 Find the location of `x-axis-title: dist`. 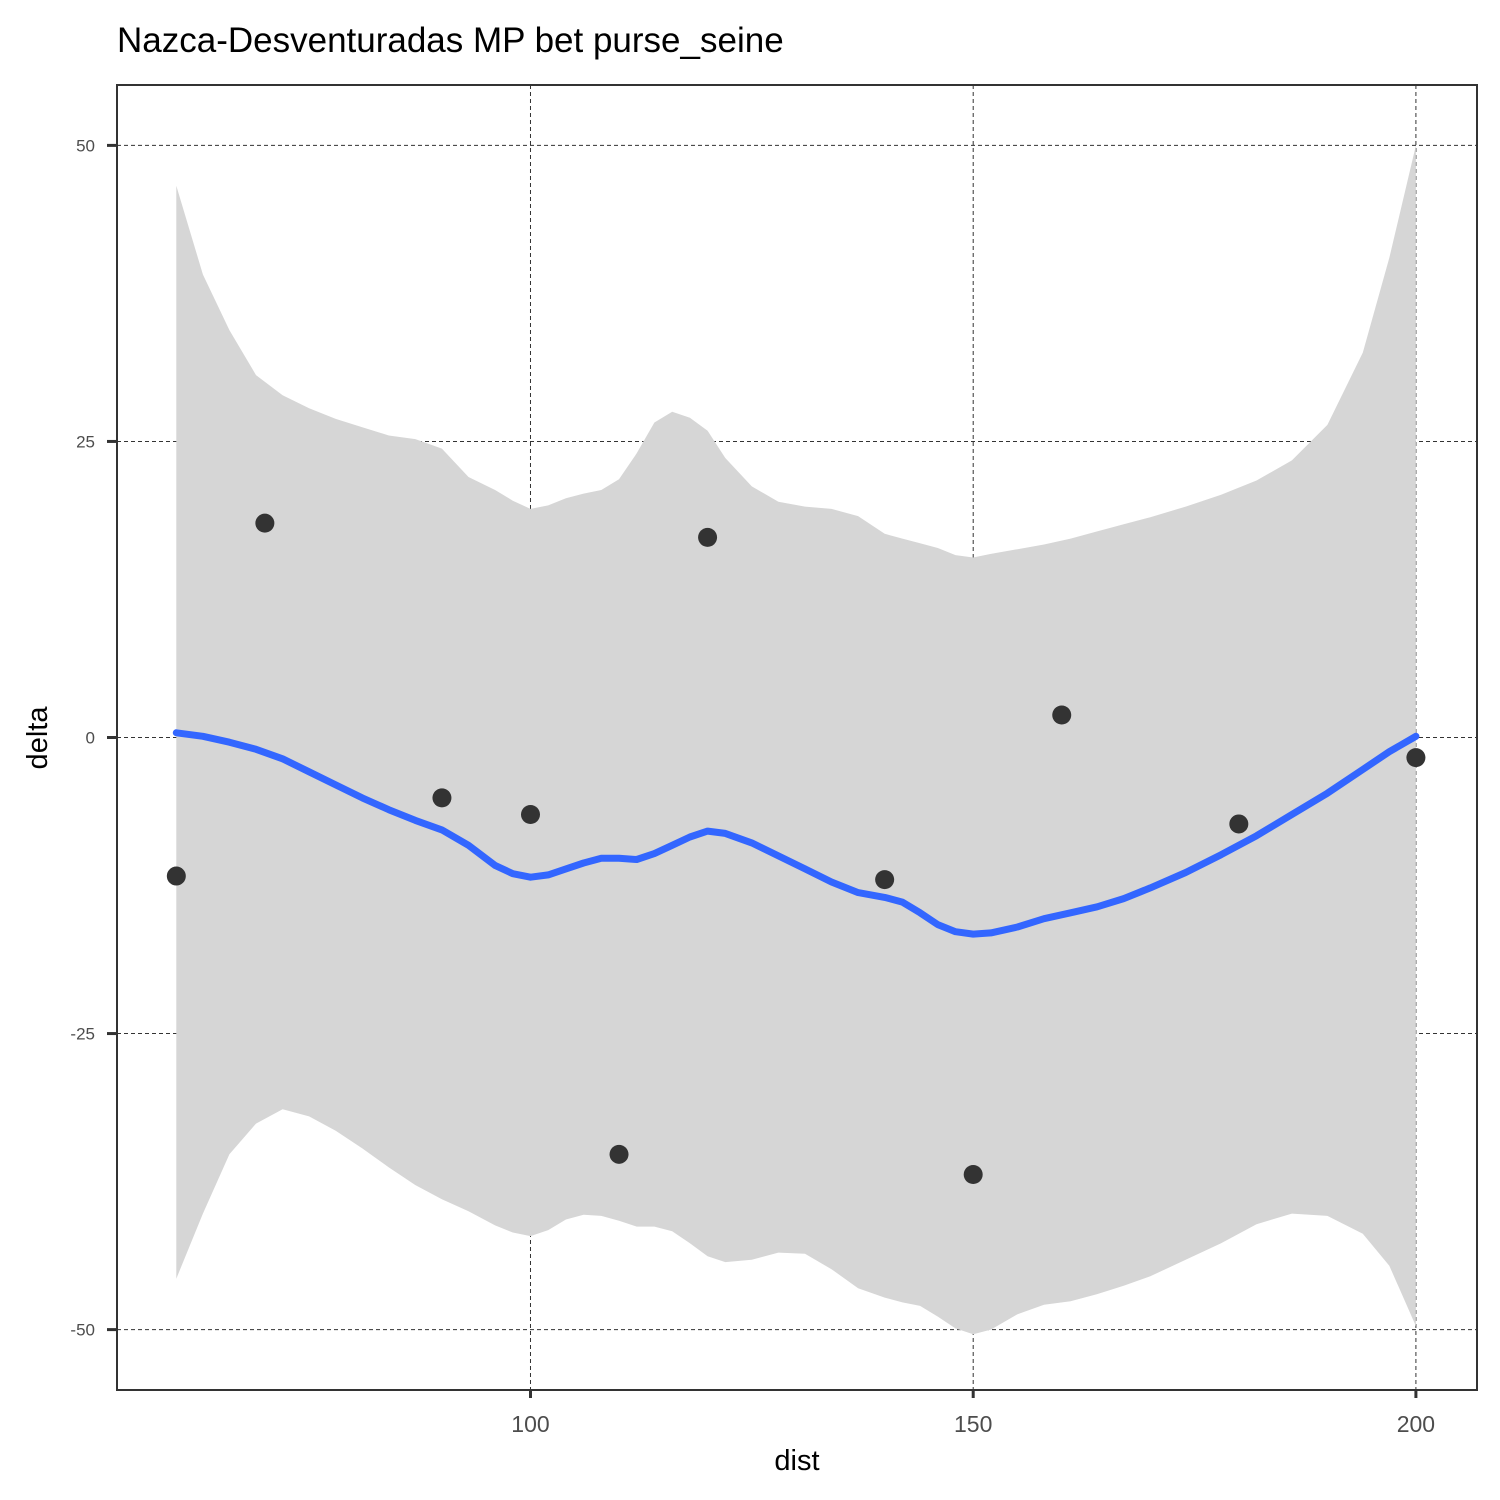

x-axis-title: dist is located at coordinates (796, 1461).